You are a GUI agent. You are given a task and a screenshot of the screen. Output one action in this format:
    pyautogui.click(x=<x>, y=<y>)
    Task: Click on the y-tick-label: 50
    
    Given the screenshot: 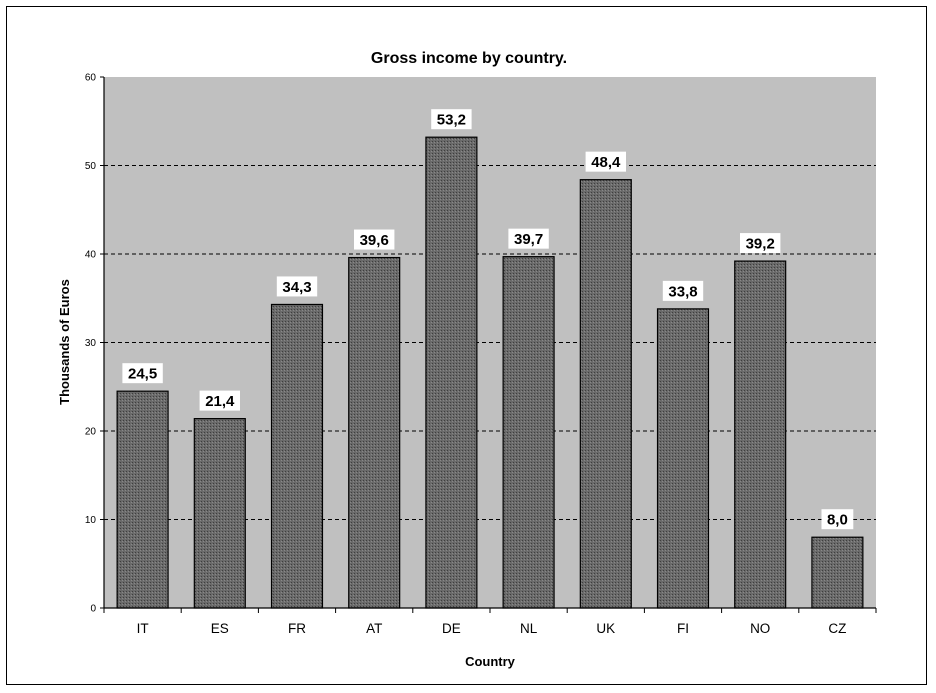 What is the action you would take?
    pyautogui.click(x=91, y=166)
    